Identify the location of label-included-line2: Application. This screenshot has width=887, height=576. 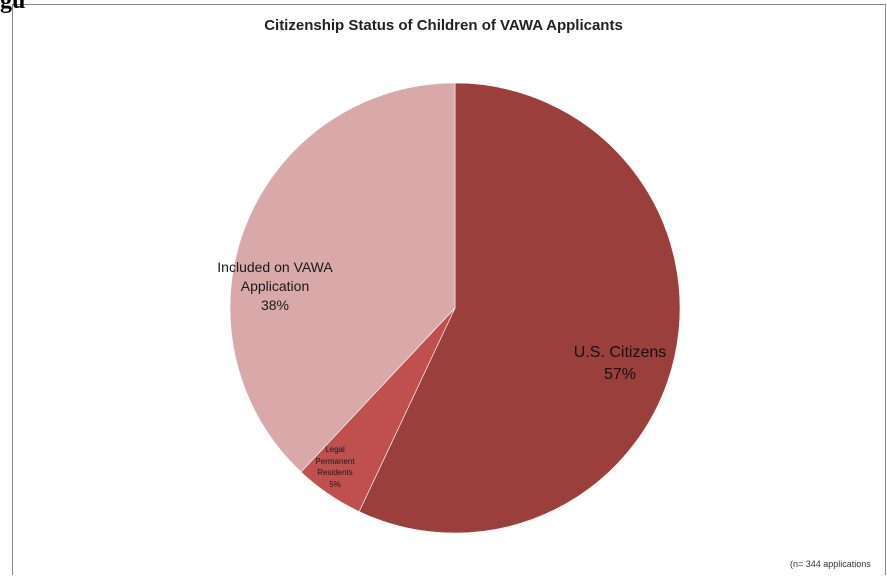
(275, 285).